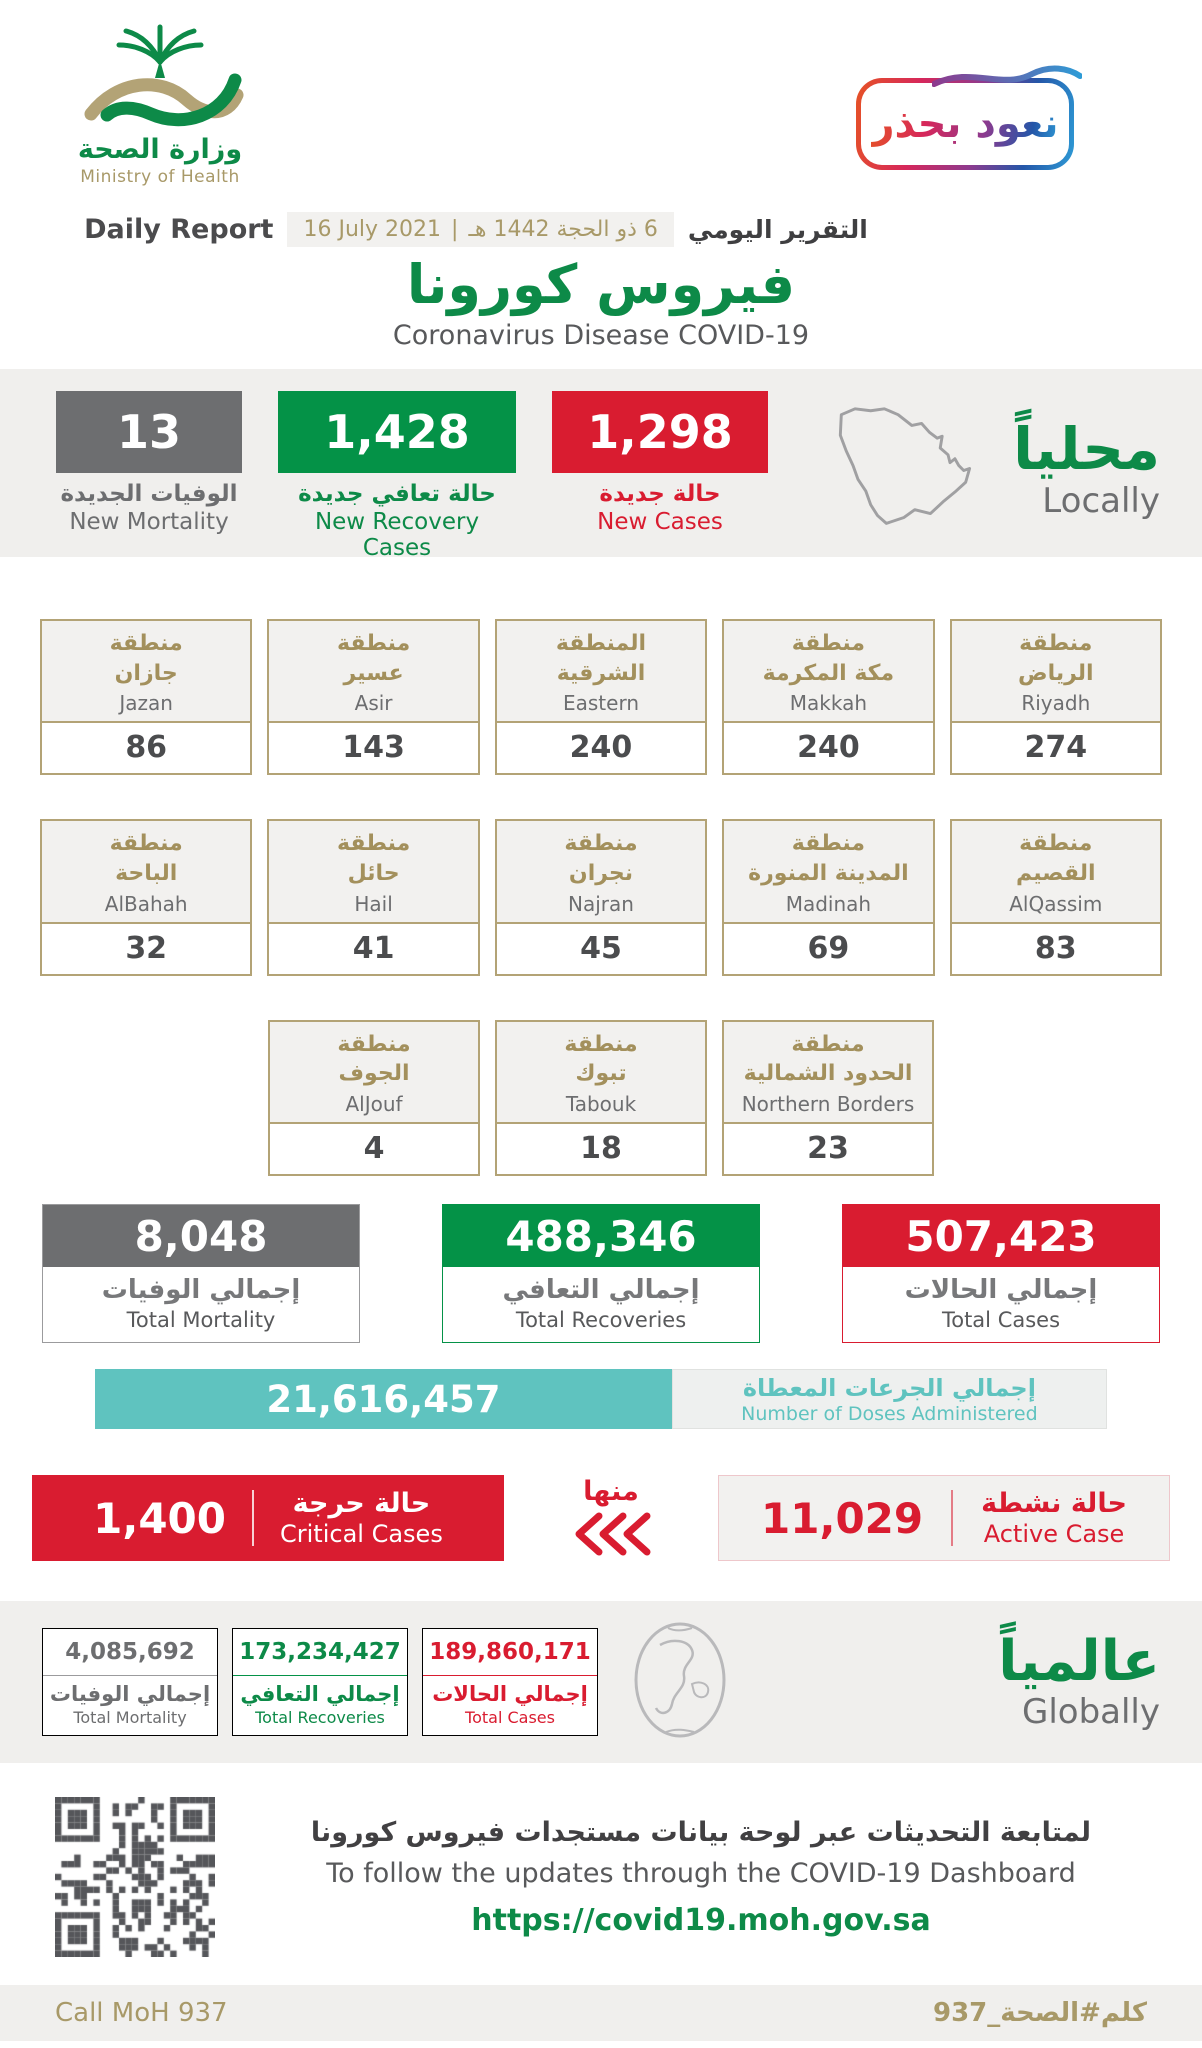  What do you see at coordinates (1001, 1236) in the screenshot?
I see `total-cases-value: 507,423` at bounding box center [1001, 1236].